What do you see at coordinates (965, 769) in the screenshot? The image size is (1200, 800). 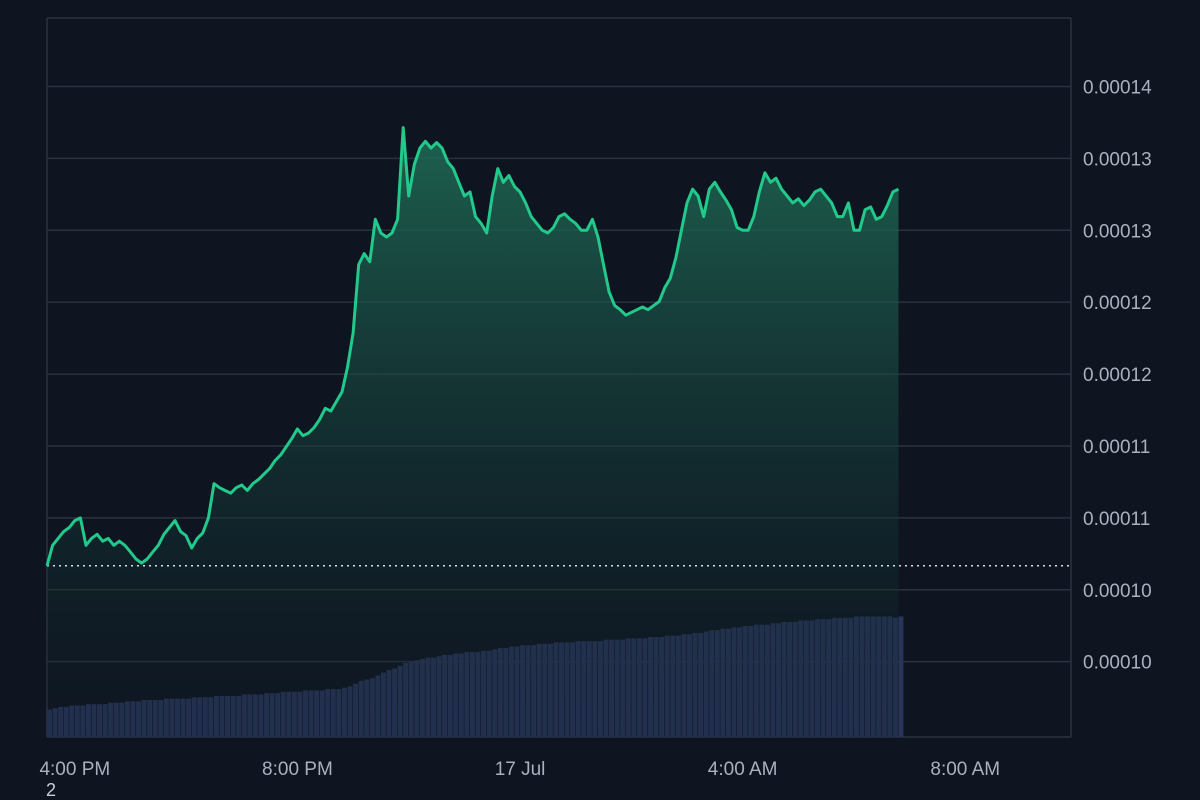 I see `x-tick-label: 8:00 AM` at bounding box center [965, 769].